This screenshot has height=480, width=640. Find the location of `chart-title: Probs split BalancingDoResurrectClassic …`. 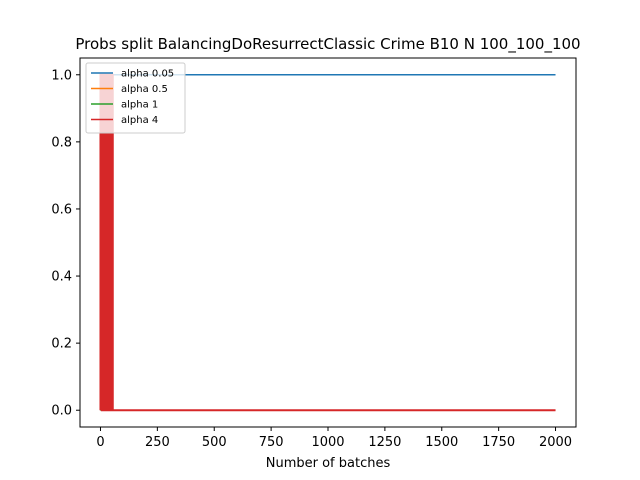

chart-title: Probs split BalancingDoResurrectClassic … is located at coordinates (327, 44).